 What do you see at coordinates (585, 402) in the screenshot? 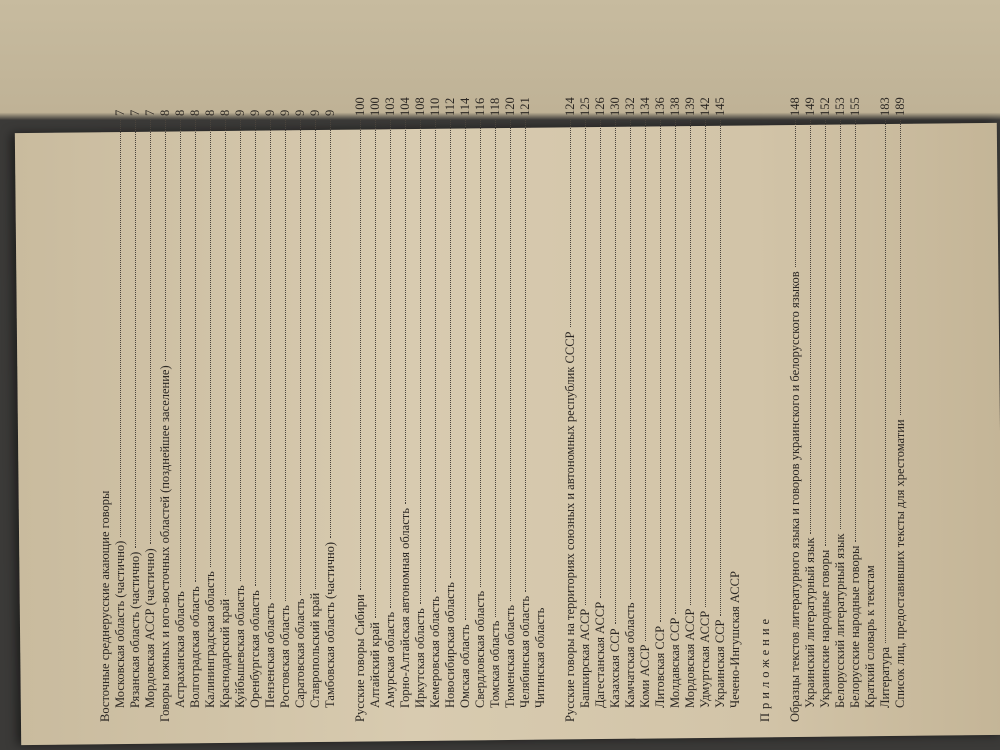
I see `entry: Башкирская АССР 125` at bounding box center [585, 402].